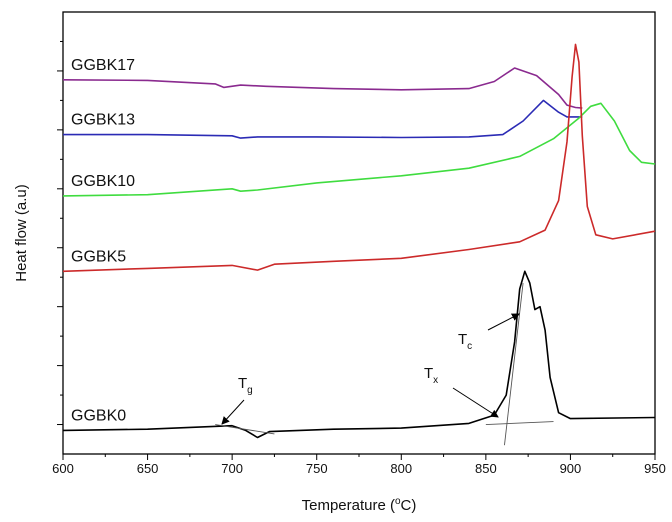 The width and height of the screenshot is (672, 522). What do you see at coordinates (60, 233) in the screenshot?
I see `y-axis-ticks` at bounding box center [60, 233].